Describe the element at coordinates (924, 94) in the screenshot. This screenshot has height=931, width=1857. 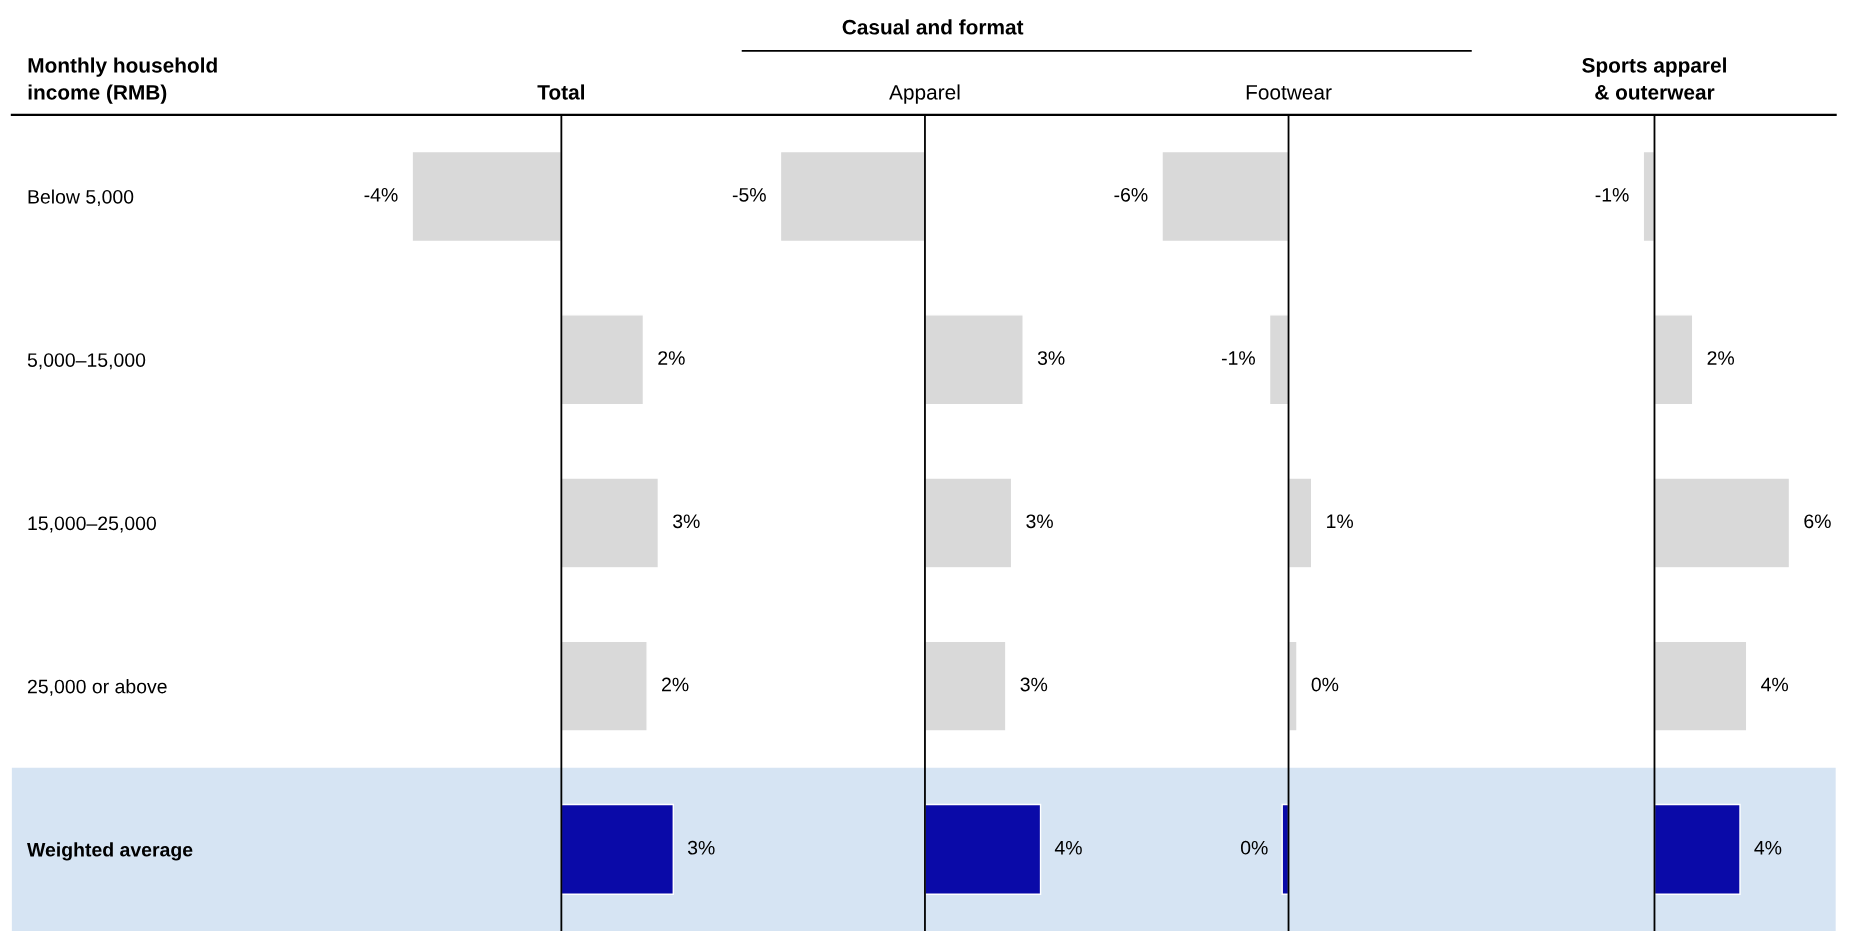
I see `chart-title: Apparel` at that location.